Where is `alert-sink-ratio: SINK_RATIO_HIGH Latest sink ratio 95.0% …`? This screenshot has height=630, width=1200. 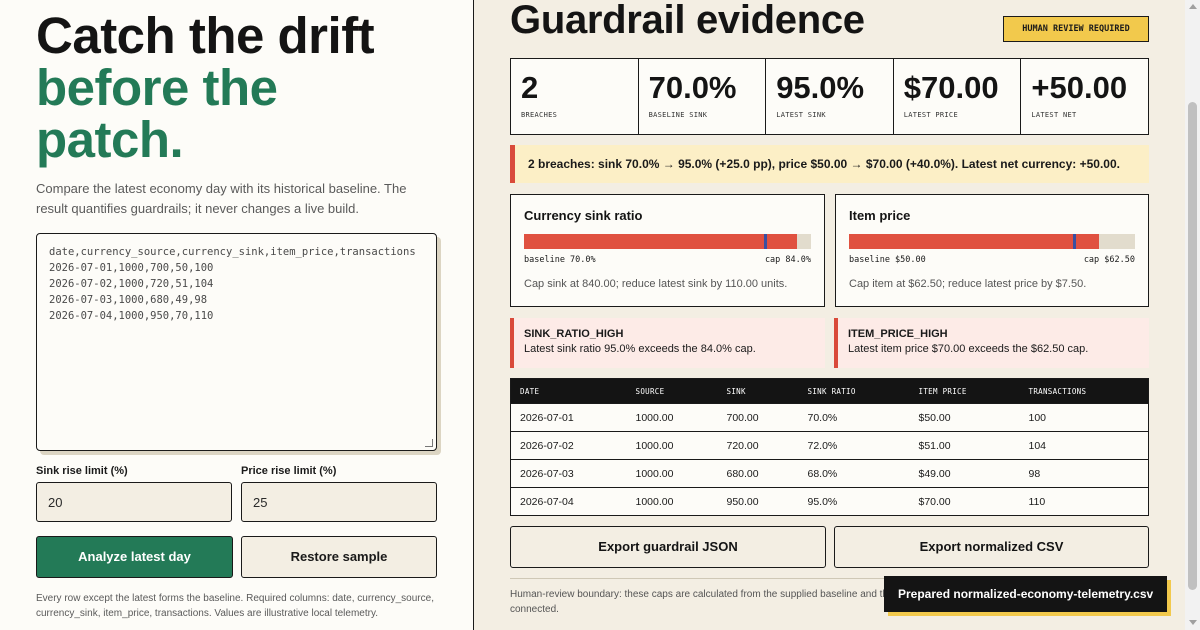
alert-sink-ratio: SINK_RATIO_HIGH Latest sink ratio 95.0% … is located at coordinates (667, 343).